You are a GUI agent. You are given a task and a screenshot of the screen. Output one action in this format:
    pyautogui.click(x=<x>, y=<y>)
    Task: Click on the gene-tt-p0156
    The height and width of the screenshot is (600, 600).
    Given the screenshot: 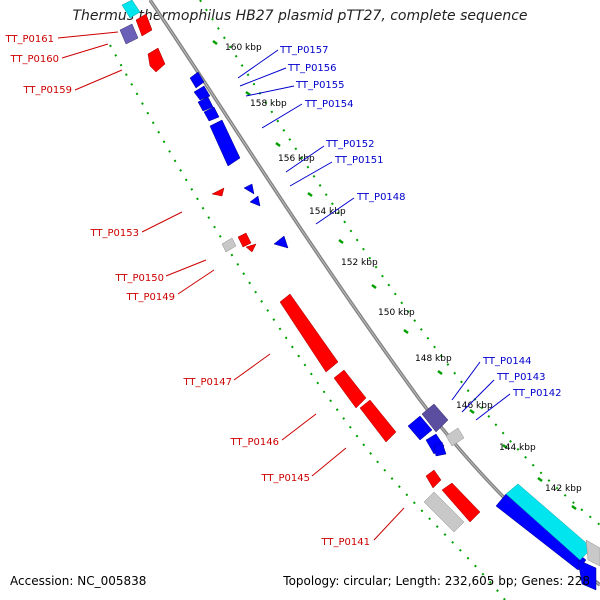 What is the action you would take?
    pyautogui.click(x=202, y=93)
    